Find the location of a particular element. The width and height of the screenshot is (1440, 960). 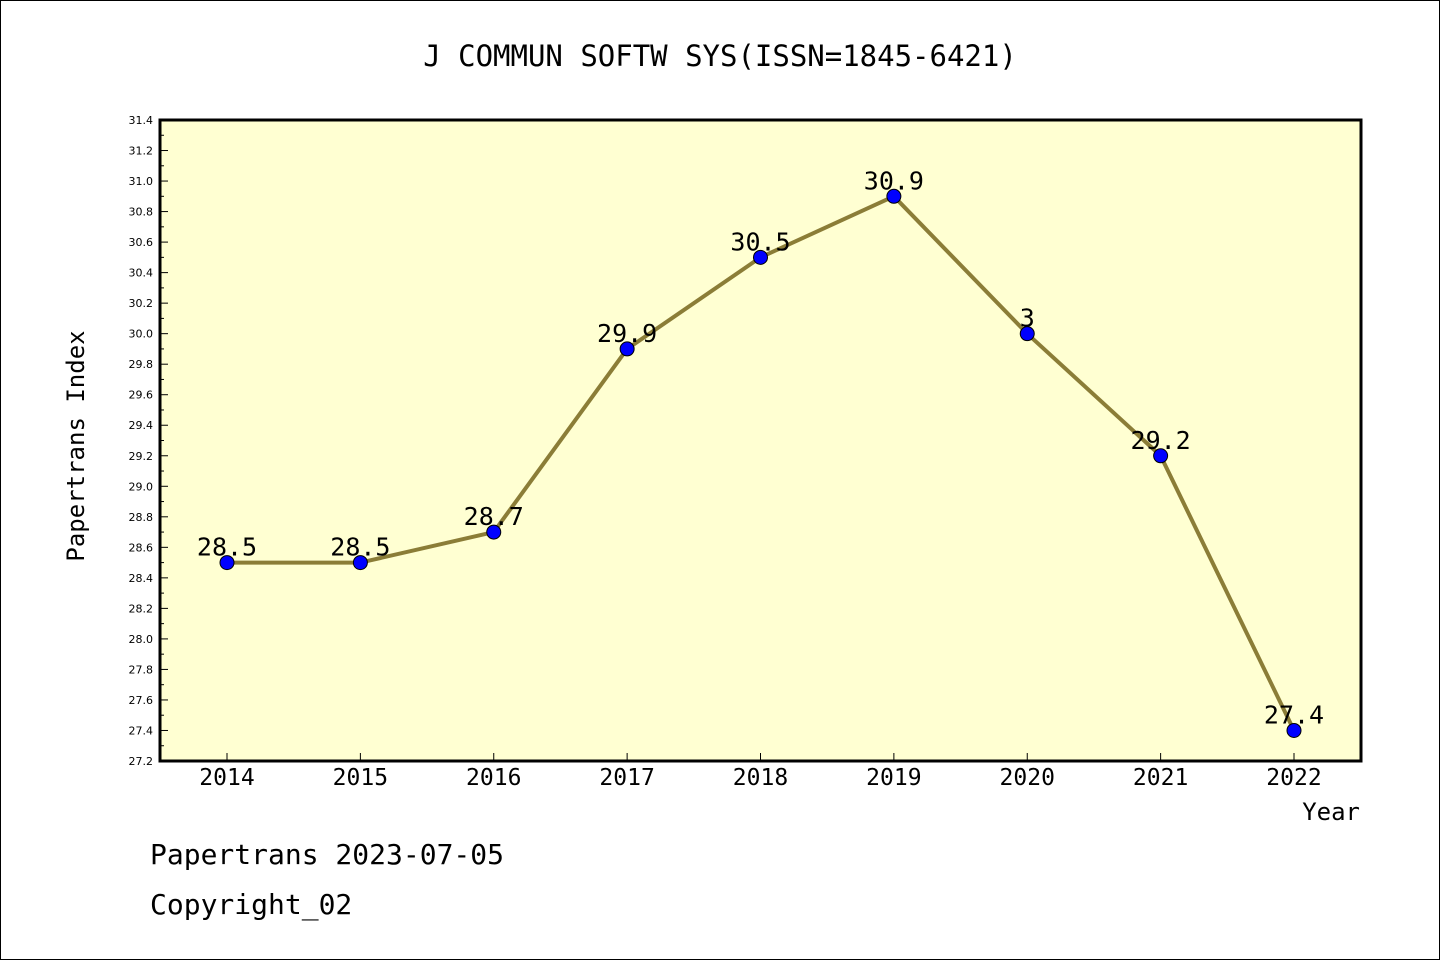

y-tick-label: 30.6 is located at coordinates (141, 242).